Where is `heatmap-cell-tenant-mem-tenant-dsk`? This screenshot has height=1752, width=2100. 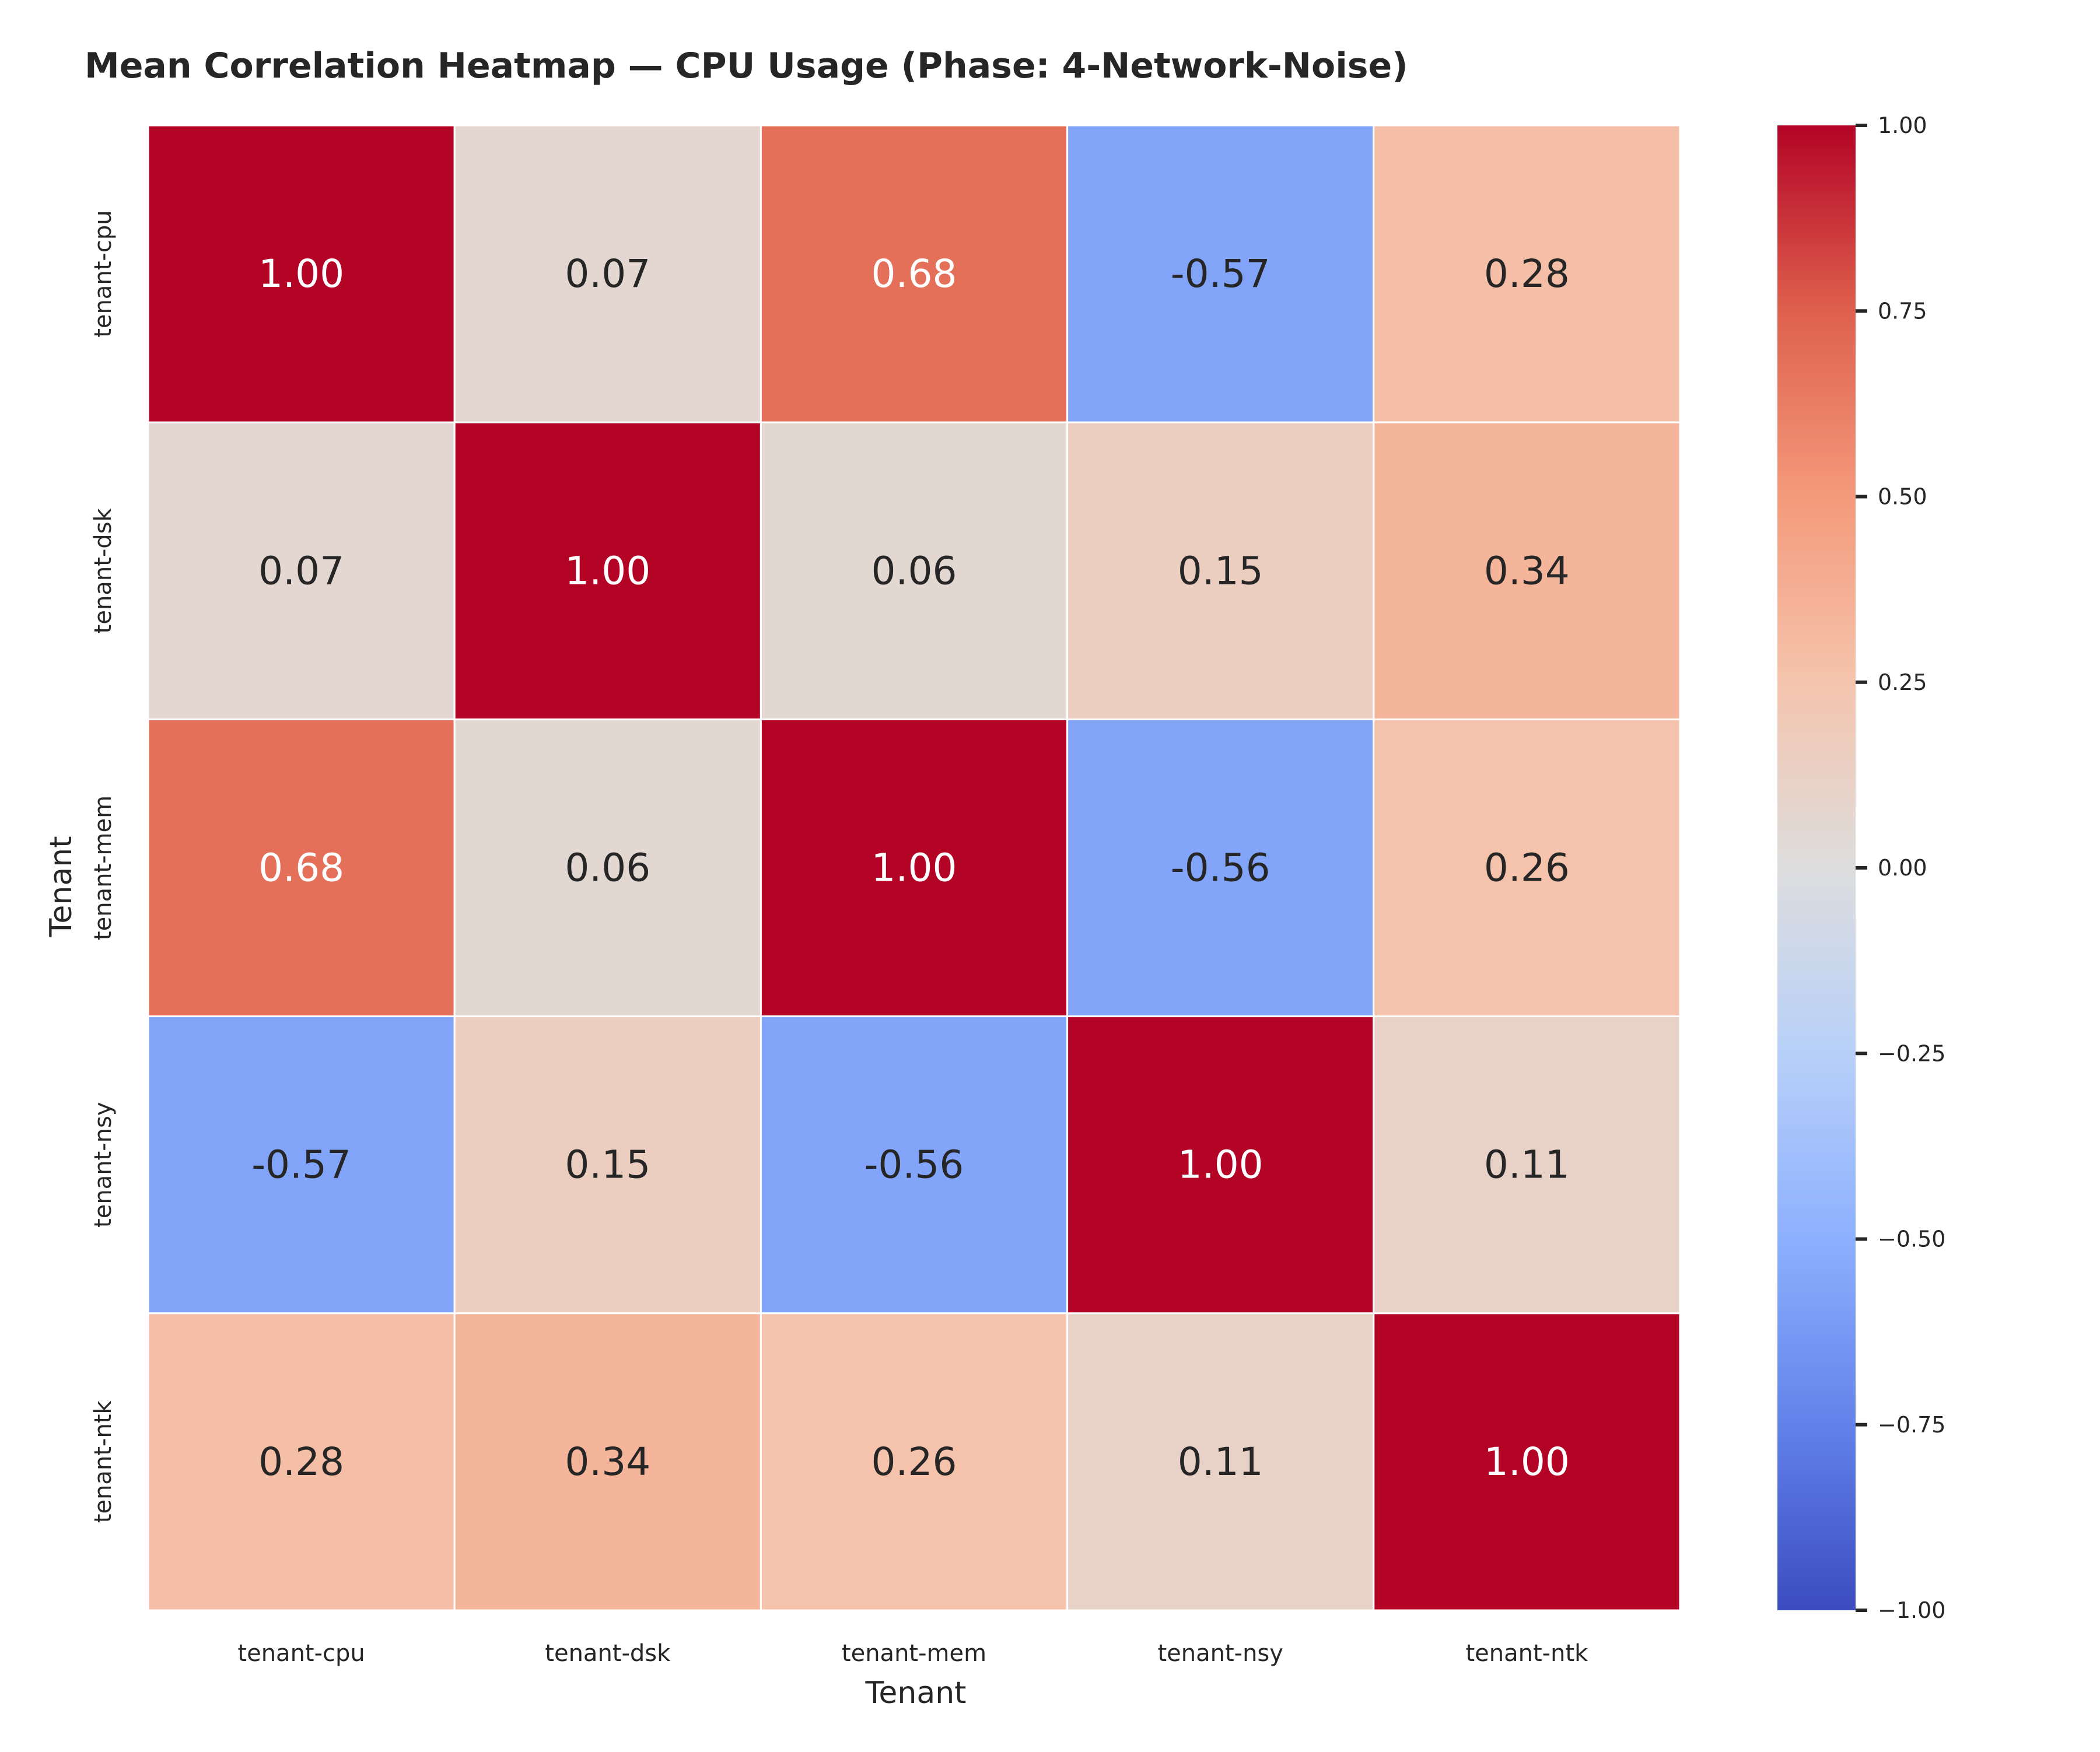 heatmap-cell-tenant-mem-tenant-dsk is located at coordinates (607, 868).